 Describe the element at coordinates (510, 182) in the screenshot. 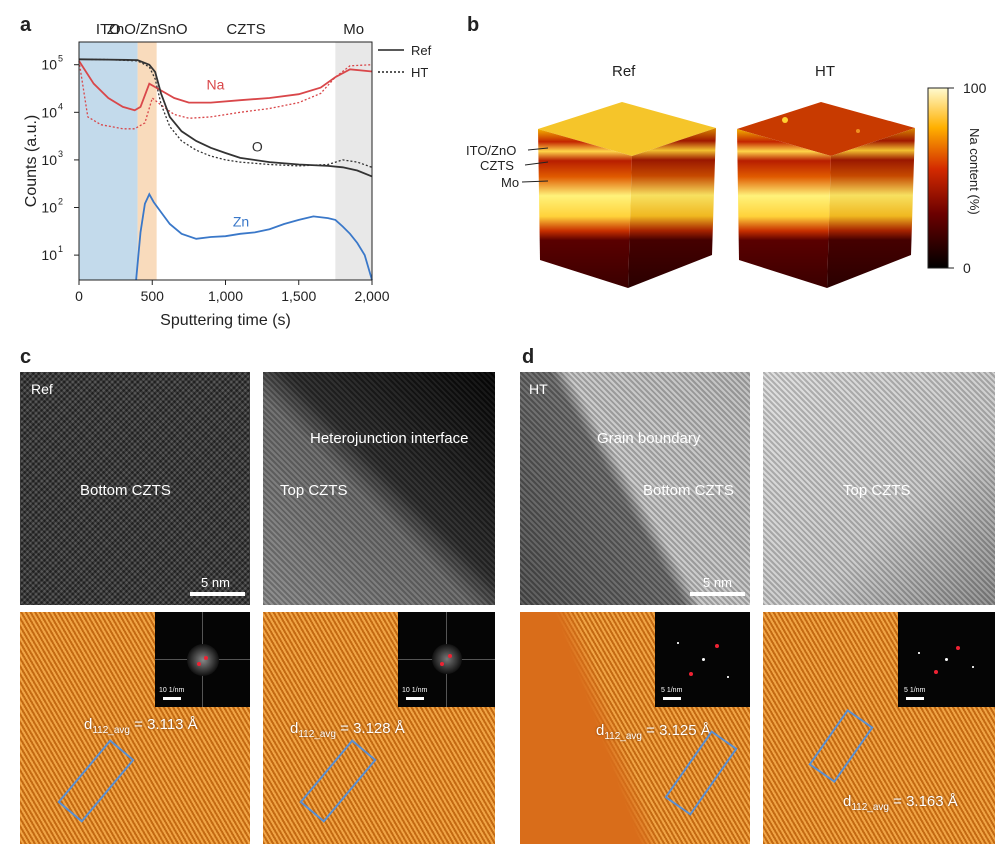

I see `layer-label-mo: Mo` at that location.